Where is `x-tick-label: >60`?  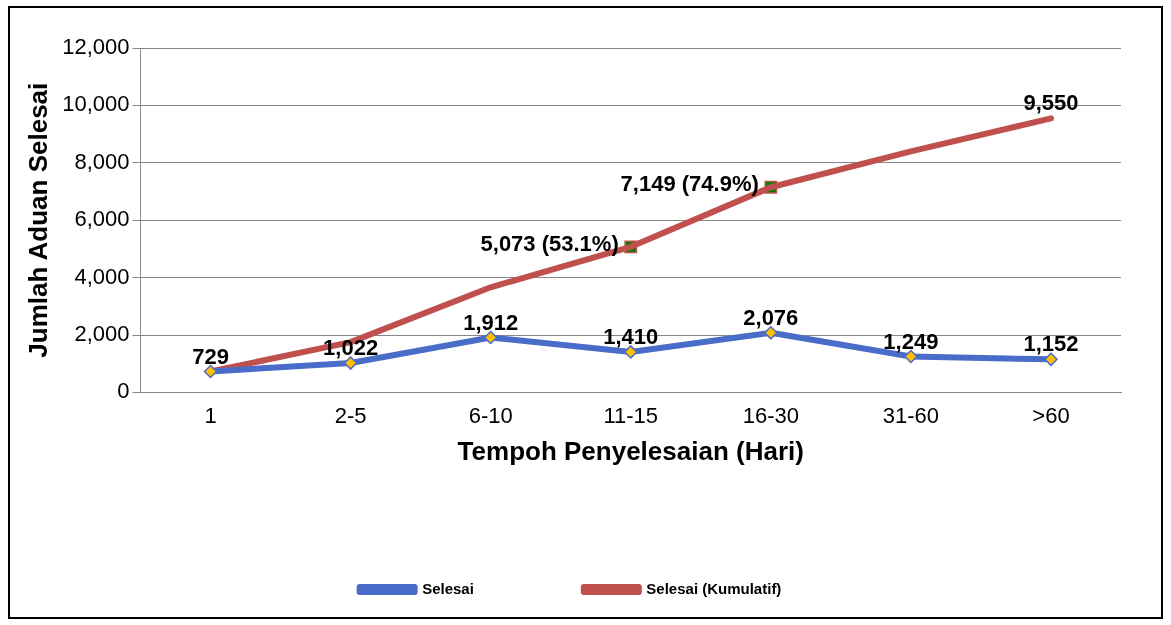 x-tick-label: >60 is located at coordinates (1051, 415).